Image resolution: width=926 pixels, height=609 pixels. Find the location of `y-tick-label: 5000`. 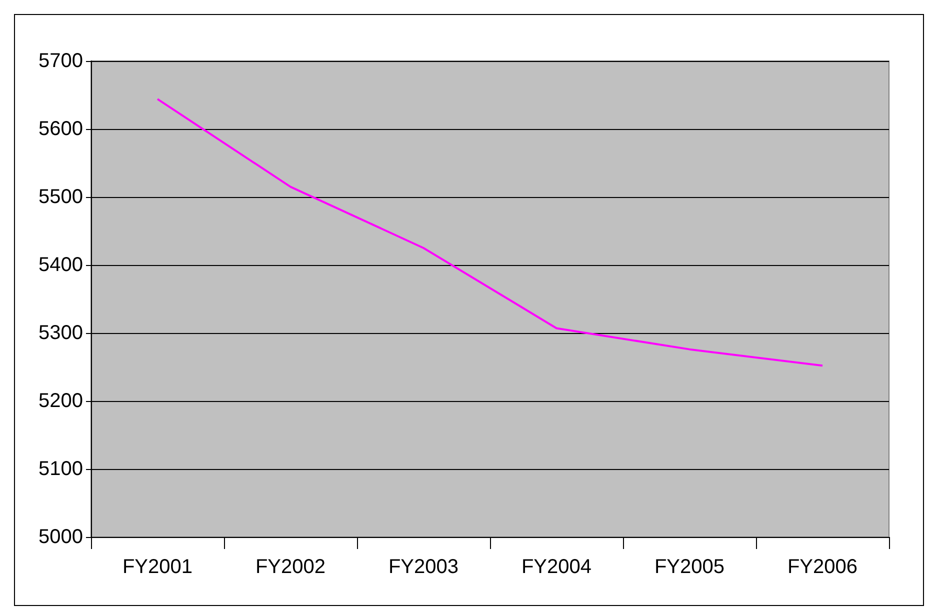

y-tick-label: 5000 is located at coordinates (60, 537).